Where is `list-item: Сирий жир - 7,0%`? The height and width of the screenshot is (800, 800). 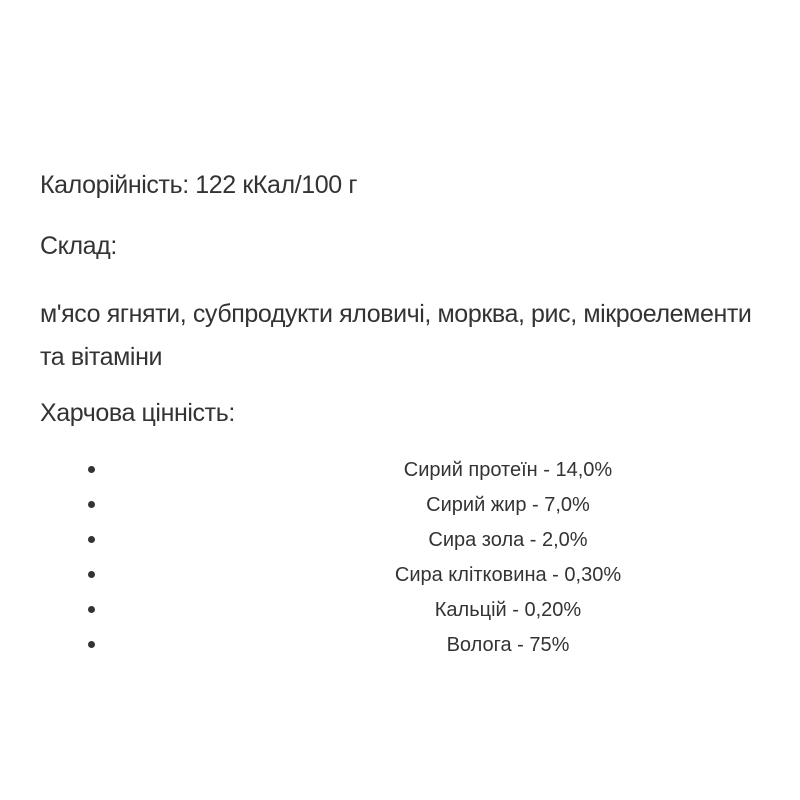
list-item: Сирий жир - 7,0% is located at coordinates (400, 507).